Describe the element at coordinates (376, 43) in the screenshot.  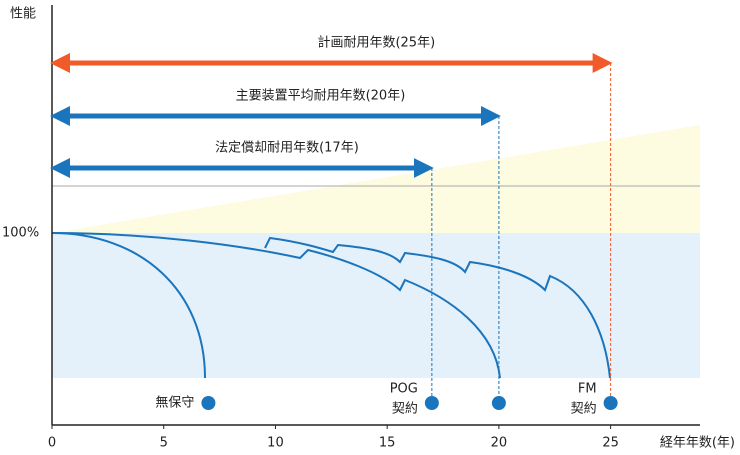
I see `span-label: 計画耐用年数(25年)` at that location.